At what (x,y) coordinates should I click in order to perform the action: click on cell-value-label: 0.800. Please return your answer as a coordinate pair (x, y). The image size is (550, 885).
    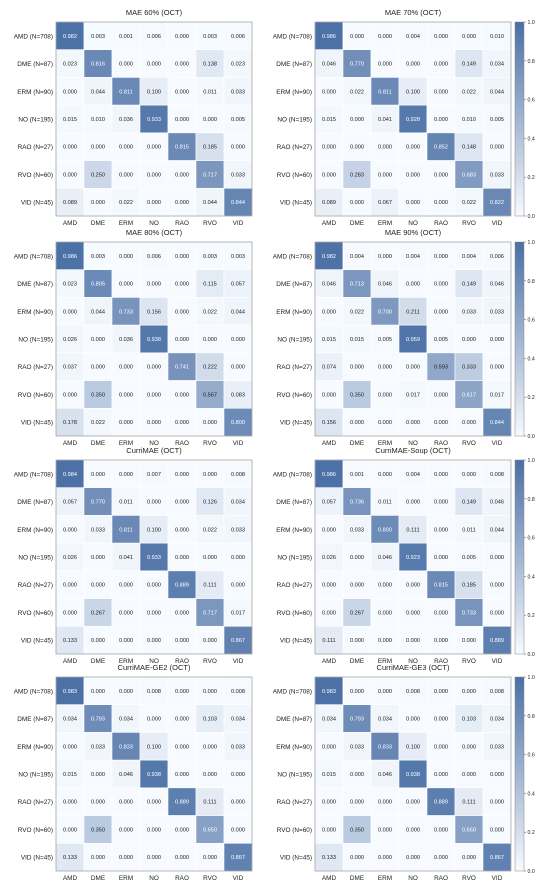
    Looking at the image, I should click on (385, 530).